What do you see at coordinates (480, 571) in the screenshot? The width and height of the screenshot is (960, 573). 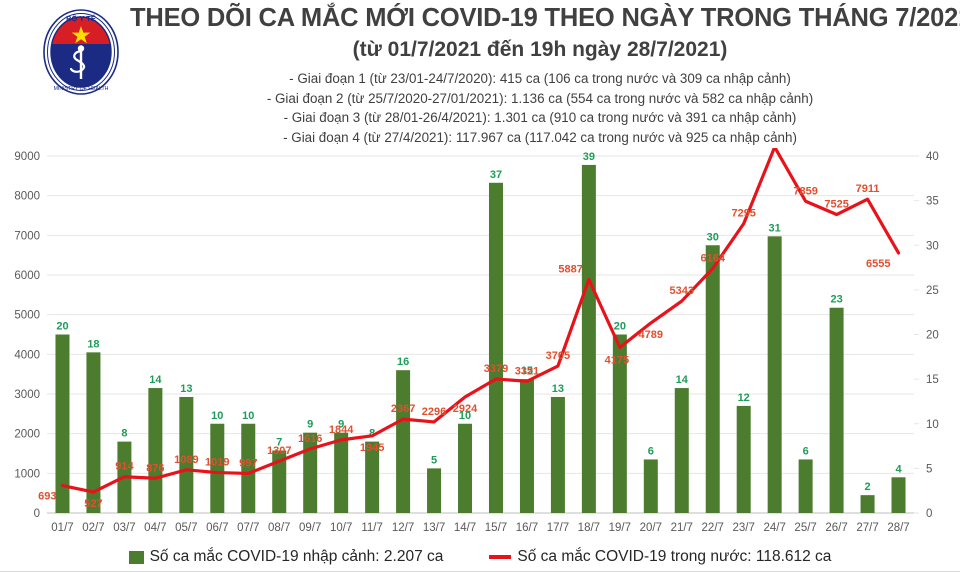 I see `footer-divider` at bounding box center [480, 571].